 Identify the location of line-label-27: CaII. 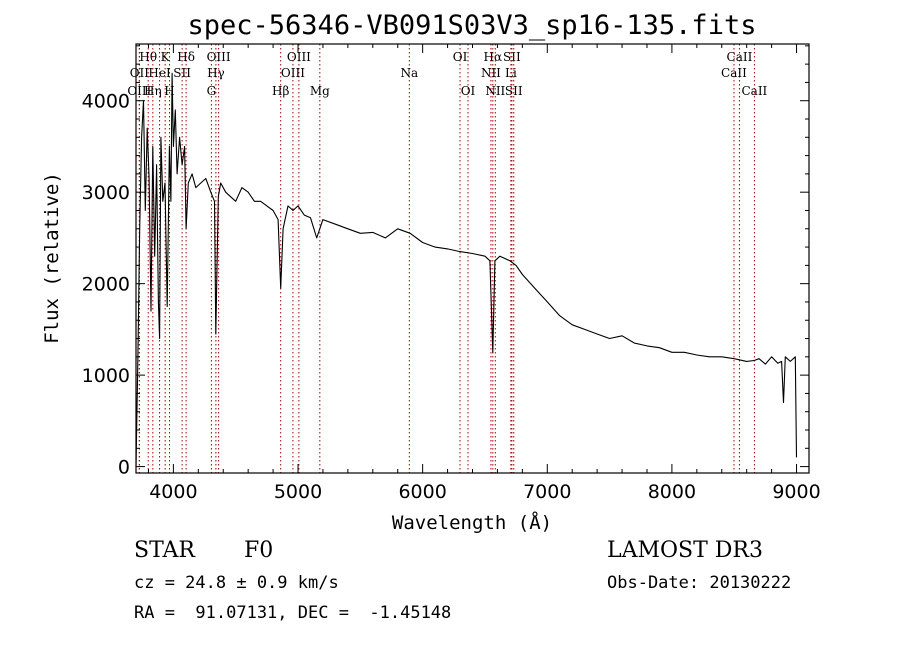
(754, 91).